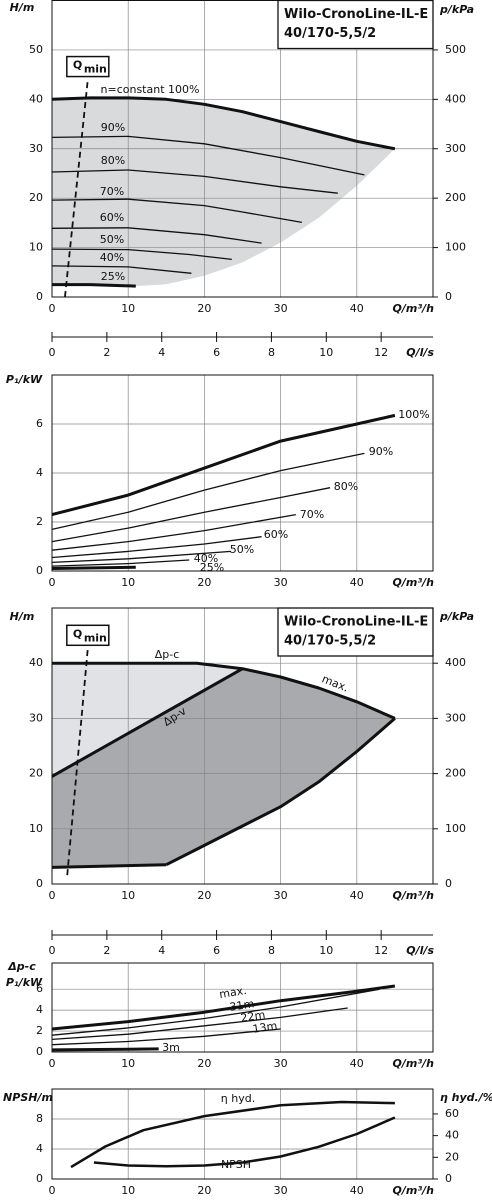  I want to click on curve-label: 25%, so click(113, 276).